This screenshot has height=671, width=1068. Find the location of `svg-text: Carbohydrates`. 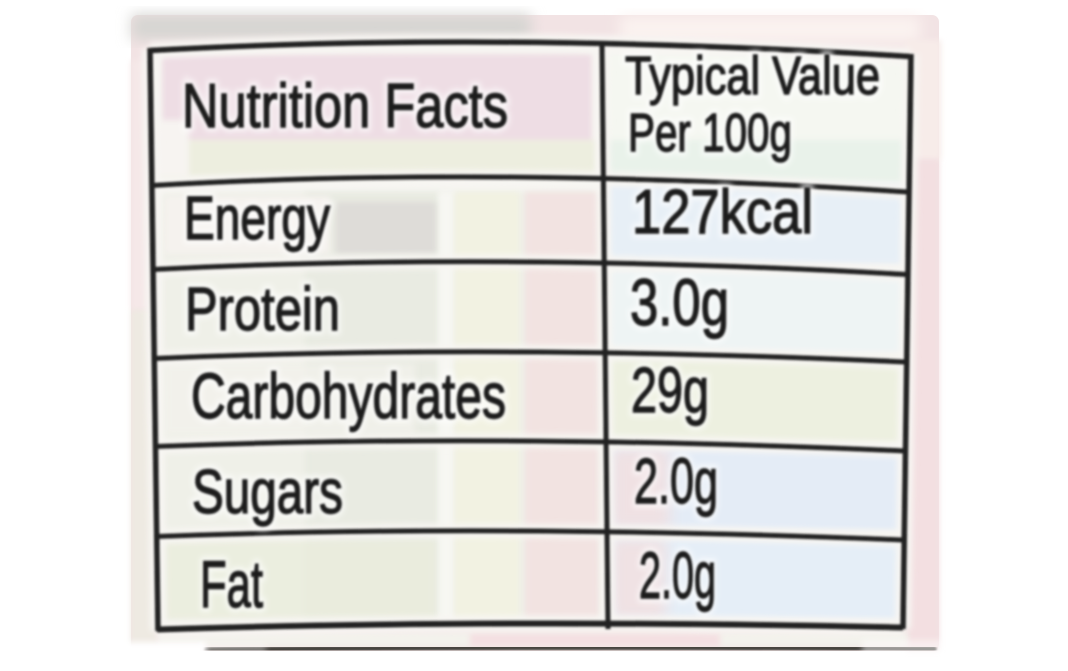

svg-text: Carbohydrates is located at coordinates (348, 396).